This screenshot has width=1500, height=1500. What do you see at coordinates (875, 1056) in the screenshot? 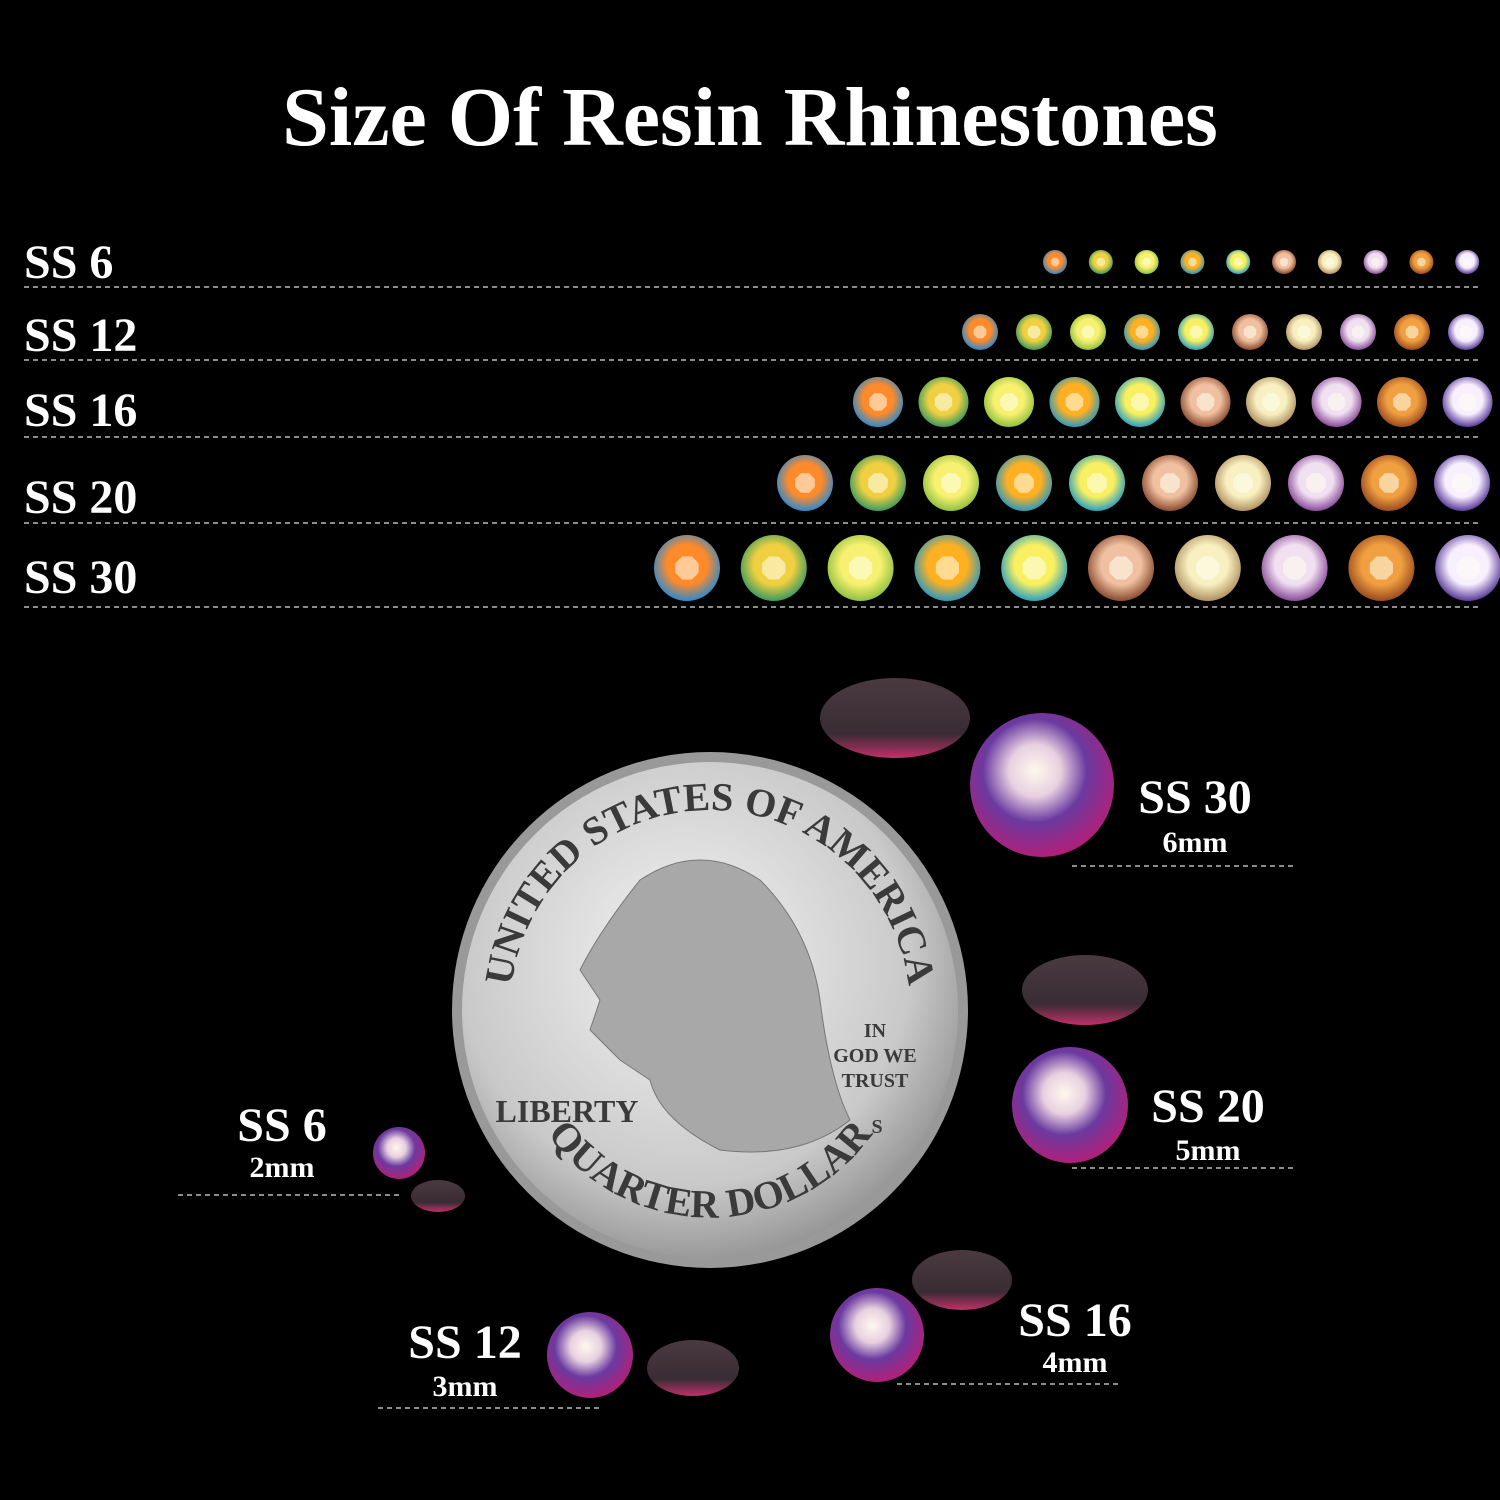
I see `coin-motto: GOD WE` at bounding box center [875, 1056].